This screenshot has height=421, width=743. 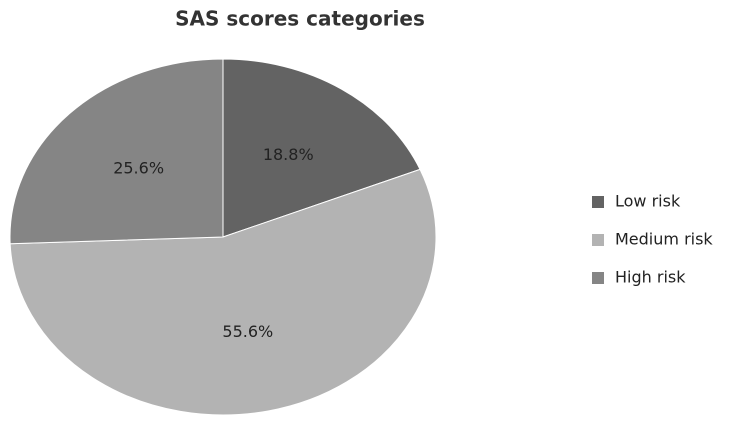 I want to click on legend-label: Medium risk, so click(x=664, y=239).